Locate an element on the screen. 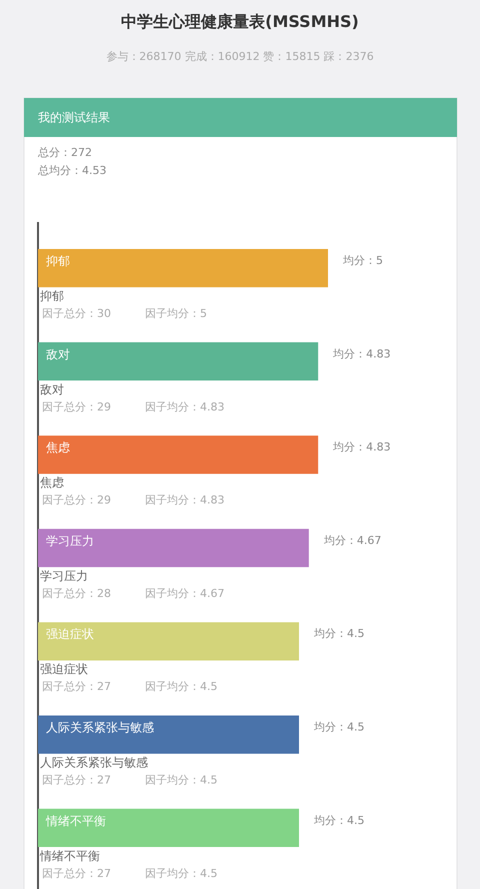 Image resolution: width=480 pixels, height=889 pixels. data-label: 均分：5 is located at coordinates (362, 260).